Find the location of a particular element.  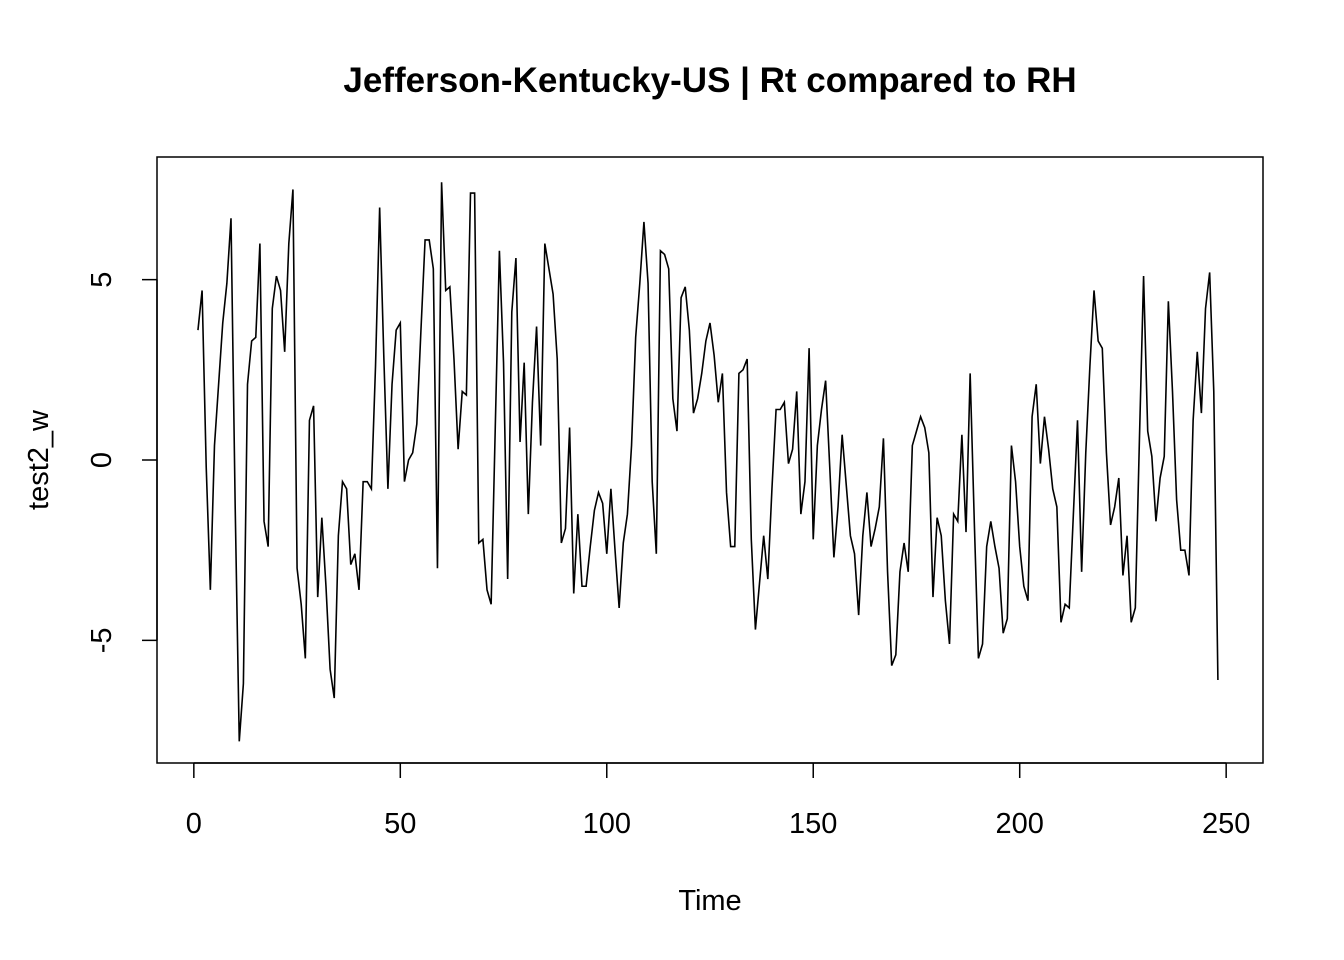

x-tick-label: 50 is located at coordinates (400, 824).